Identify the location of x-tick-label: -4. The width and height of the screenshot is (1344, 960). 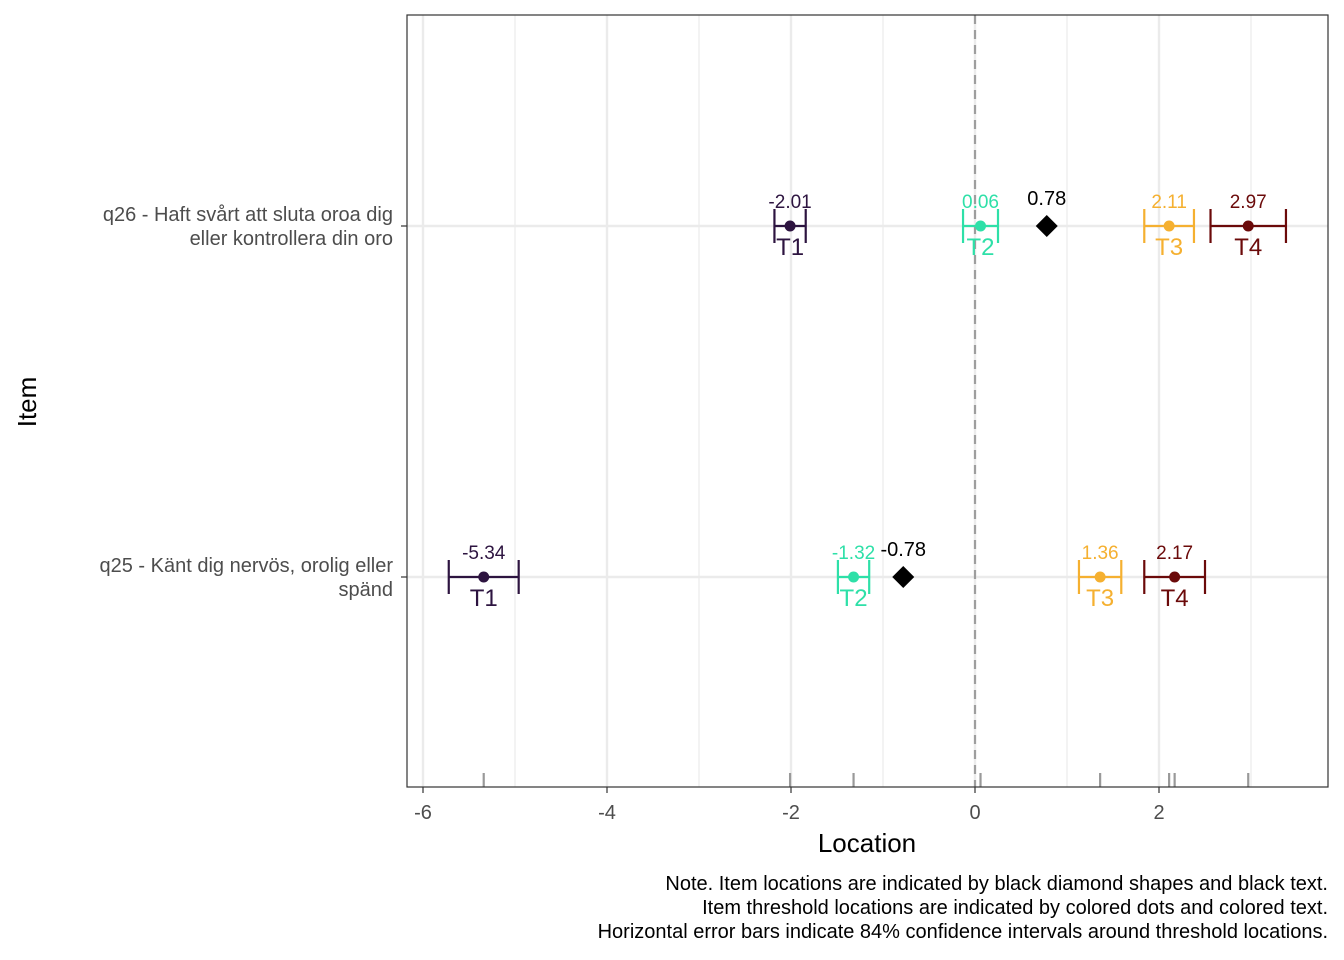
(607, 813).